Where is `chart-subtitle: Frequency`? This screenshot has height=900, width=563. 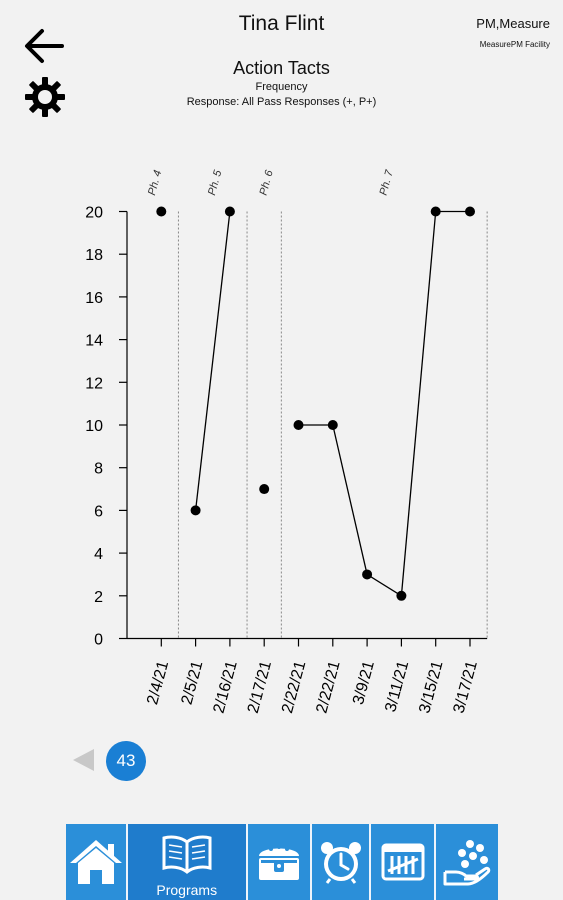 chart-subtitle: Frequency is located at coordinates (281, 87).